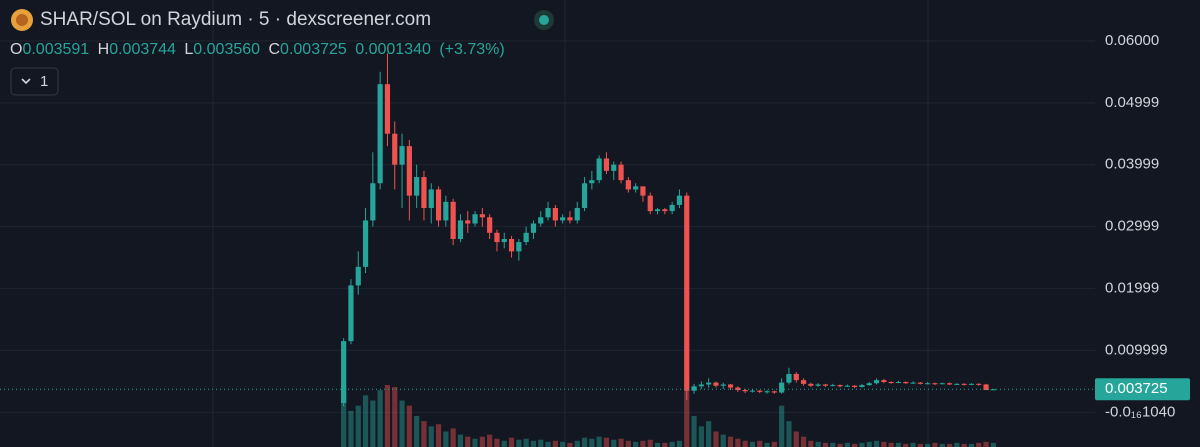  What do you see at coordinates (313, 49) in the screenshot?
I see `legend-value: 0.003725` at bounding box center [313, 49].